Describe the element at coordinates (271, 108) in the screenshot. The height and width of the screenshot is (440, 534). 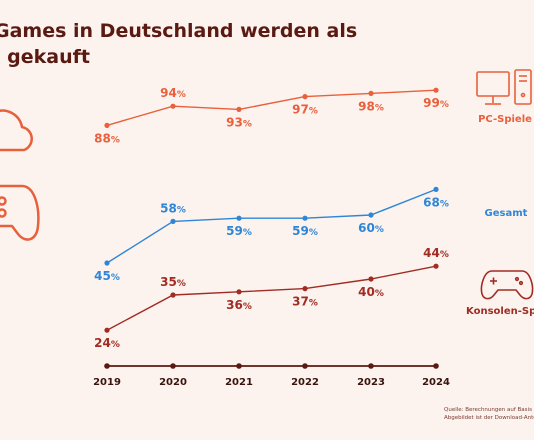
I see `series-line-pc` at that location.